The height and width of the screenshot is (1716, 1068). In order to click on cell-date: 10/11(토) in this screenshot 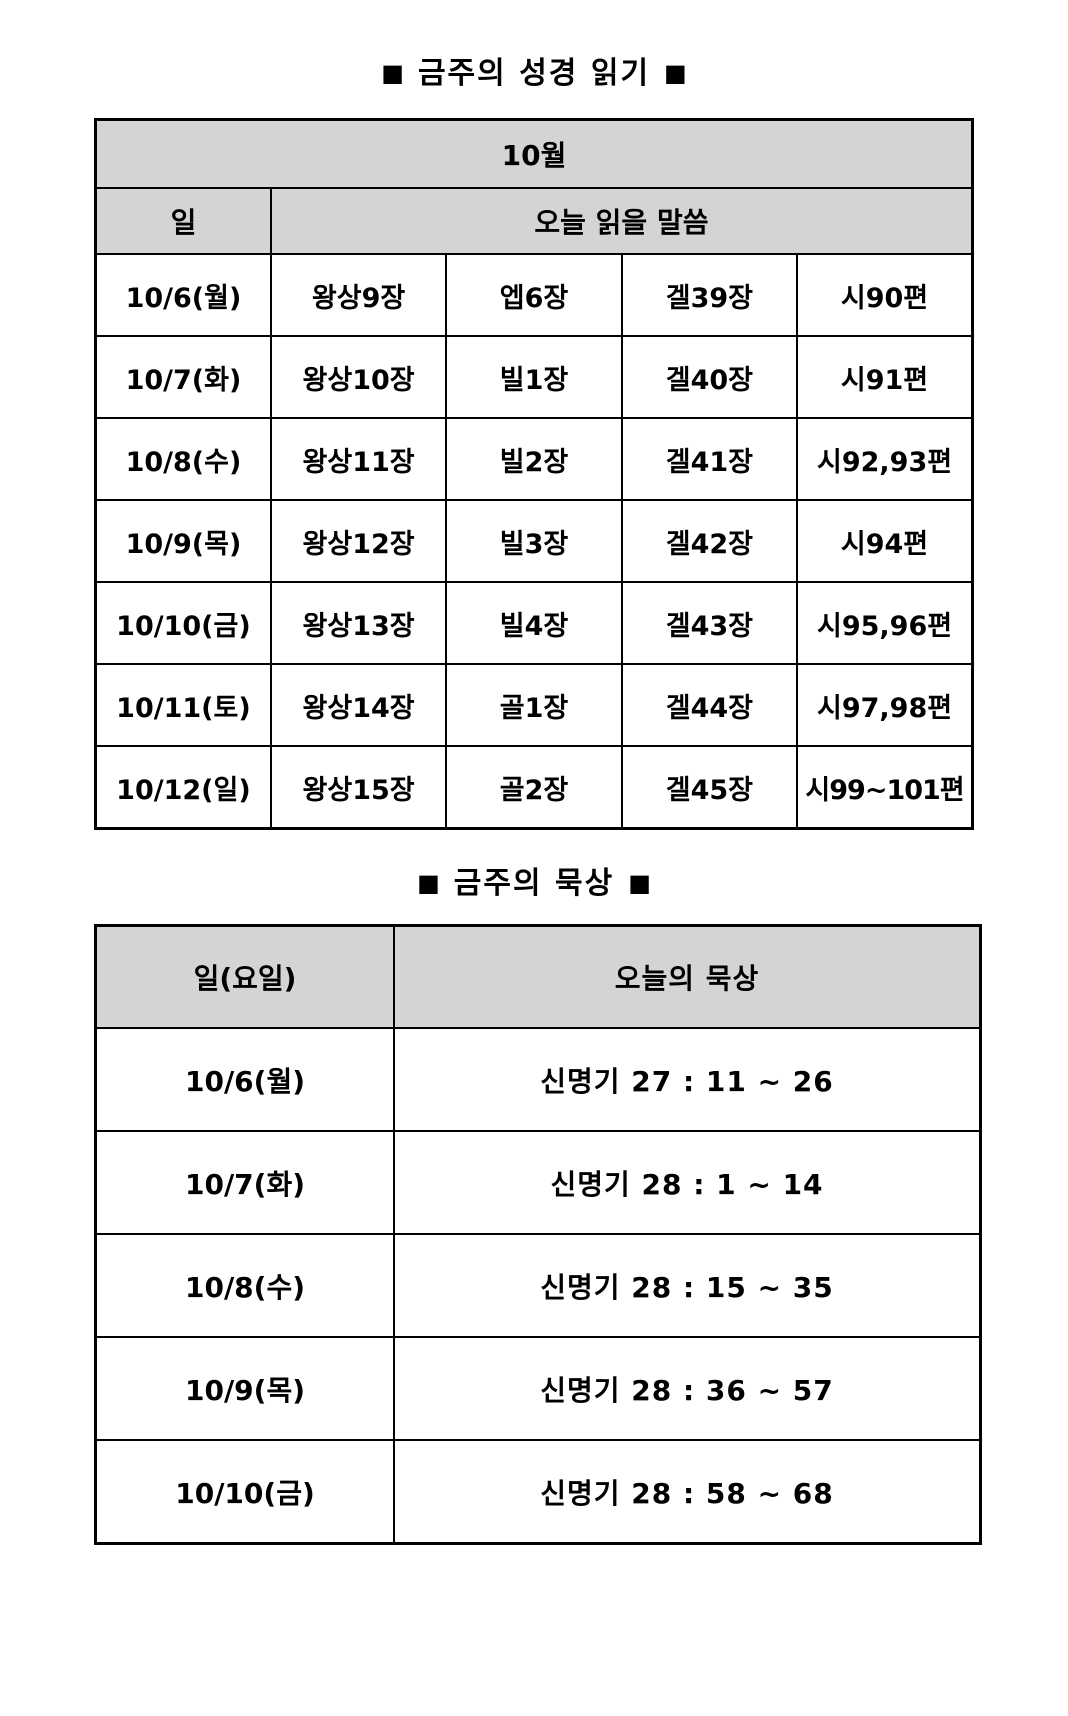, I will do `click(183, 705)`.